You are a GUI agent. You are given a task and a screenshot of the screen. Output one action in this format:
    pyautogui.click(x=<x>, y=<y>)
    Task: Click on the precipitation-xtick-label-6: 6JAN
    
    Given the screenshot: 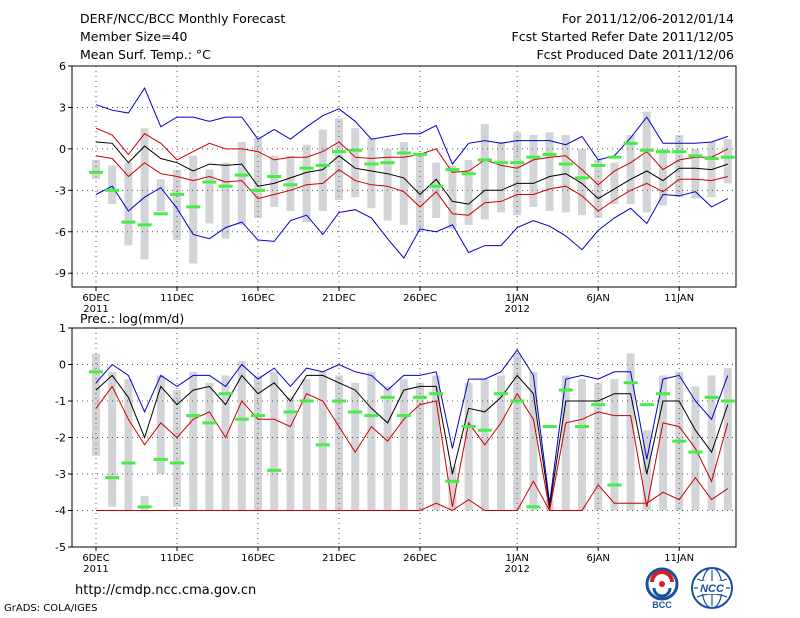 What is the action you would take?
    pyautogui.click(x=597, y=558)
    